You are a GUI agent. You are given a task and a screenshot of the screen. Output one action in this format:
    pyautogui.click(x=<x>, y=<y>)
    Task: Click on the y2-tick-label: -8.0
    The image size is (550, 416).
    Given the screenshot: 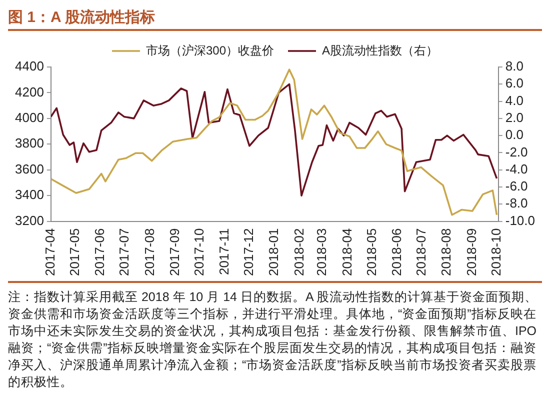 What is the action you would take?
    pyautogui.click(x=516, y=203)
    